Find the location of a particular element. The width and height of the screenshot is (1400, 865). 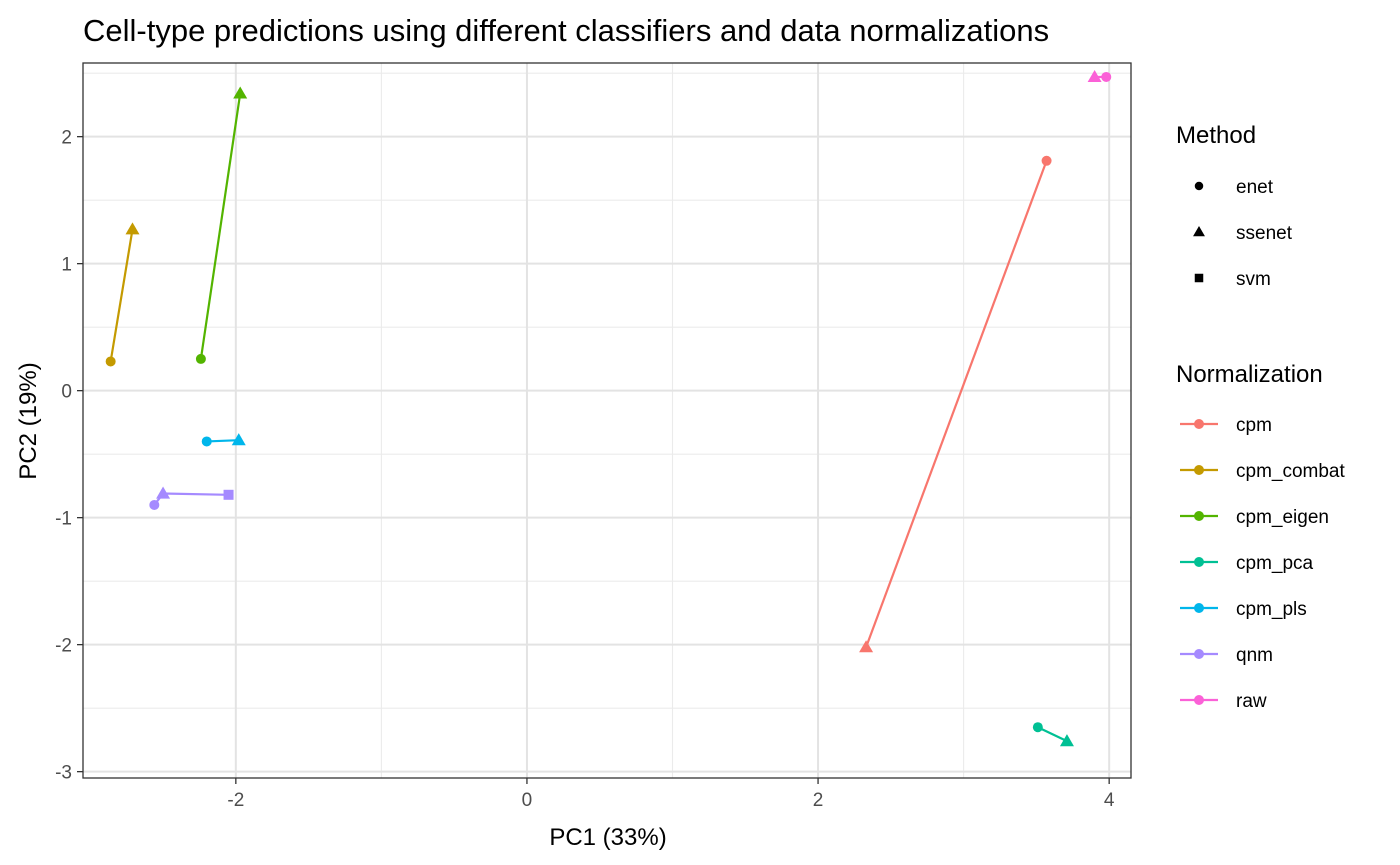

point-cpm_eigen-enet is located at coordinates (200, 358).